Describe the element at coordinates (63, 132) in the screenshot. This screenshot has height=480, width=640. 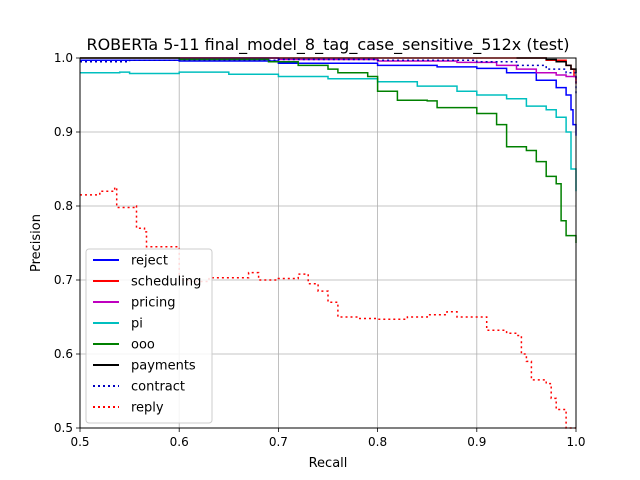
I see `y-tick-label: 0.9` at that location.